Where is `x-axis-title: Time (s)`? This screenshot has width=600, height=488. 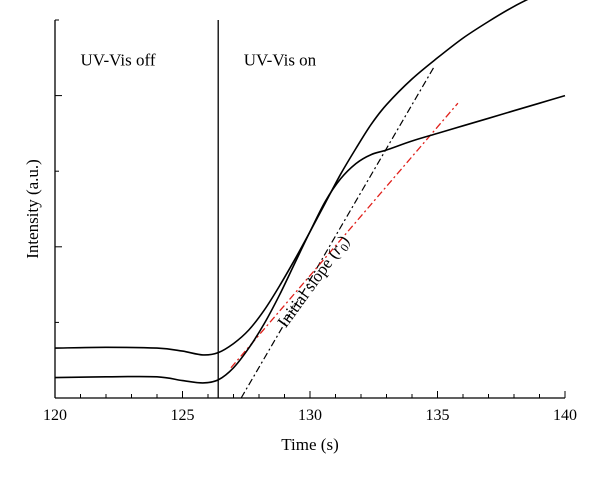 x-axis-title: Time (s) is located at coordinates (309, 444).